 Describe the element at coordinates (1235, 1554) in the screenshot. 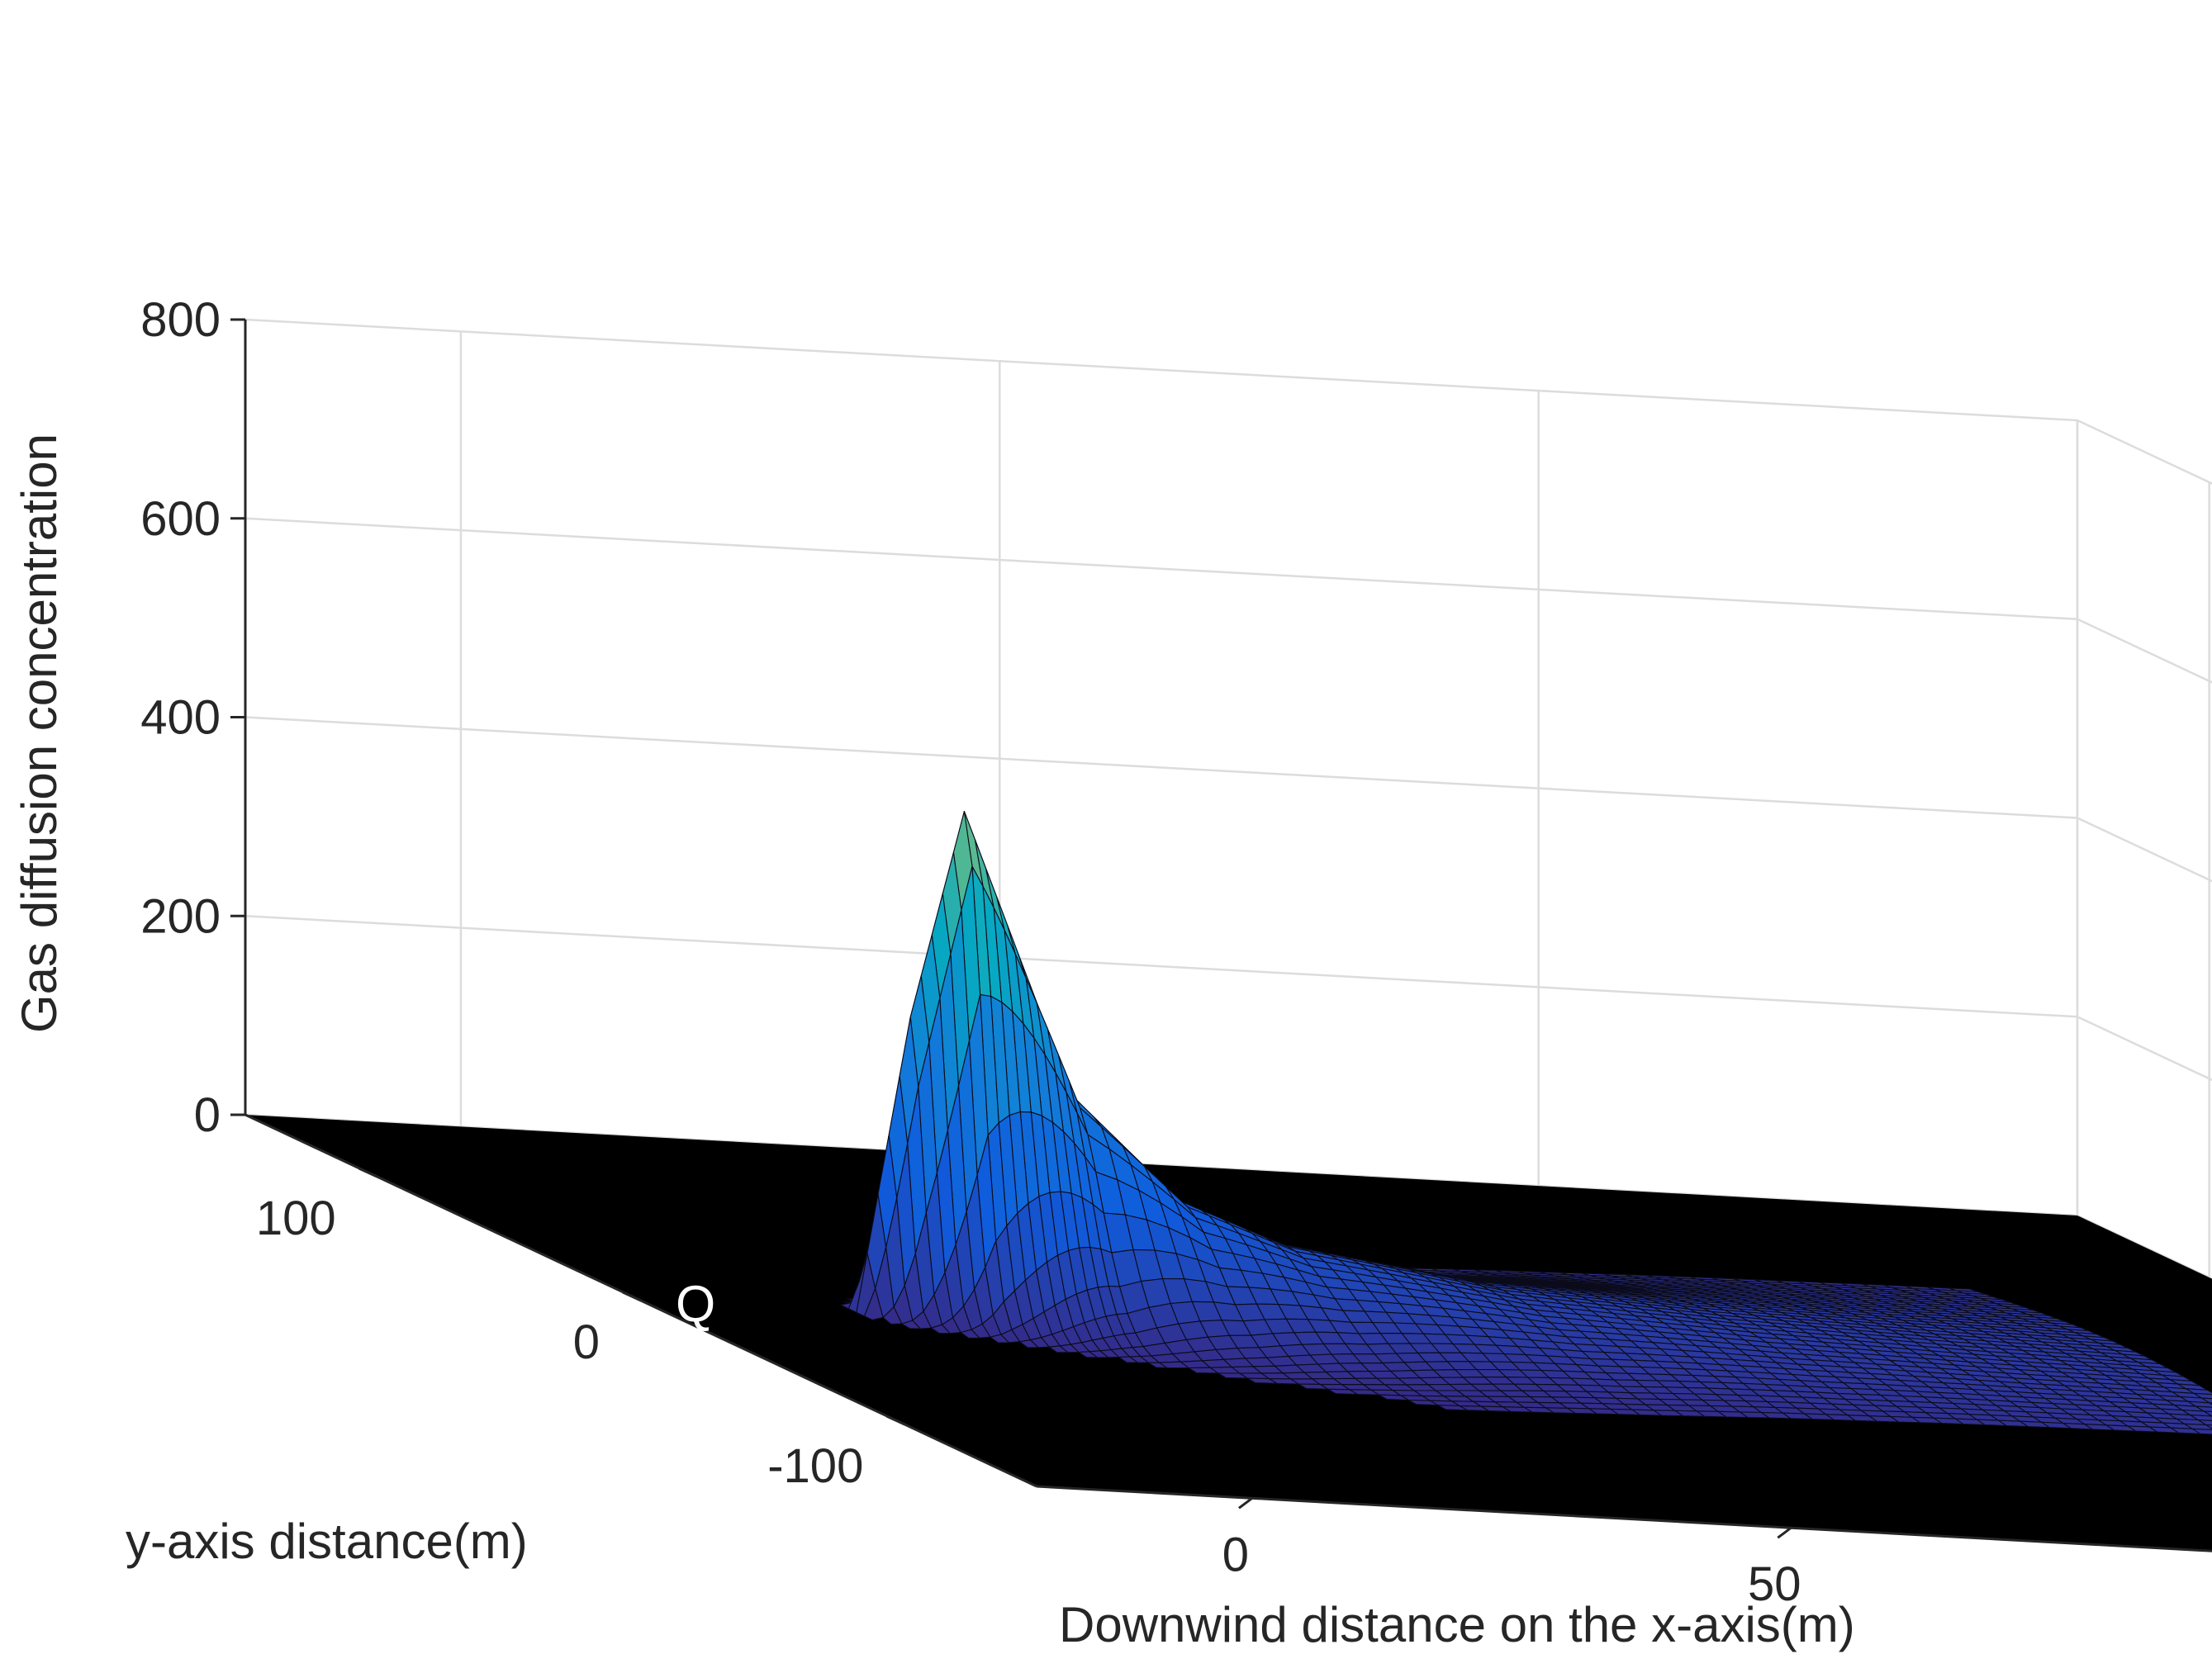

I see `x-tick-label: 0` at that location.